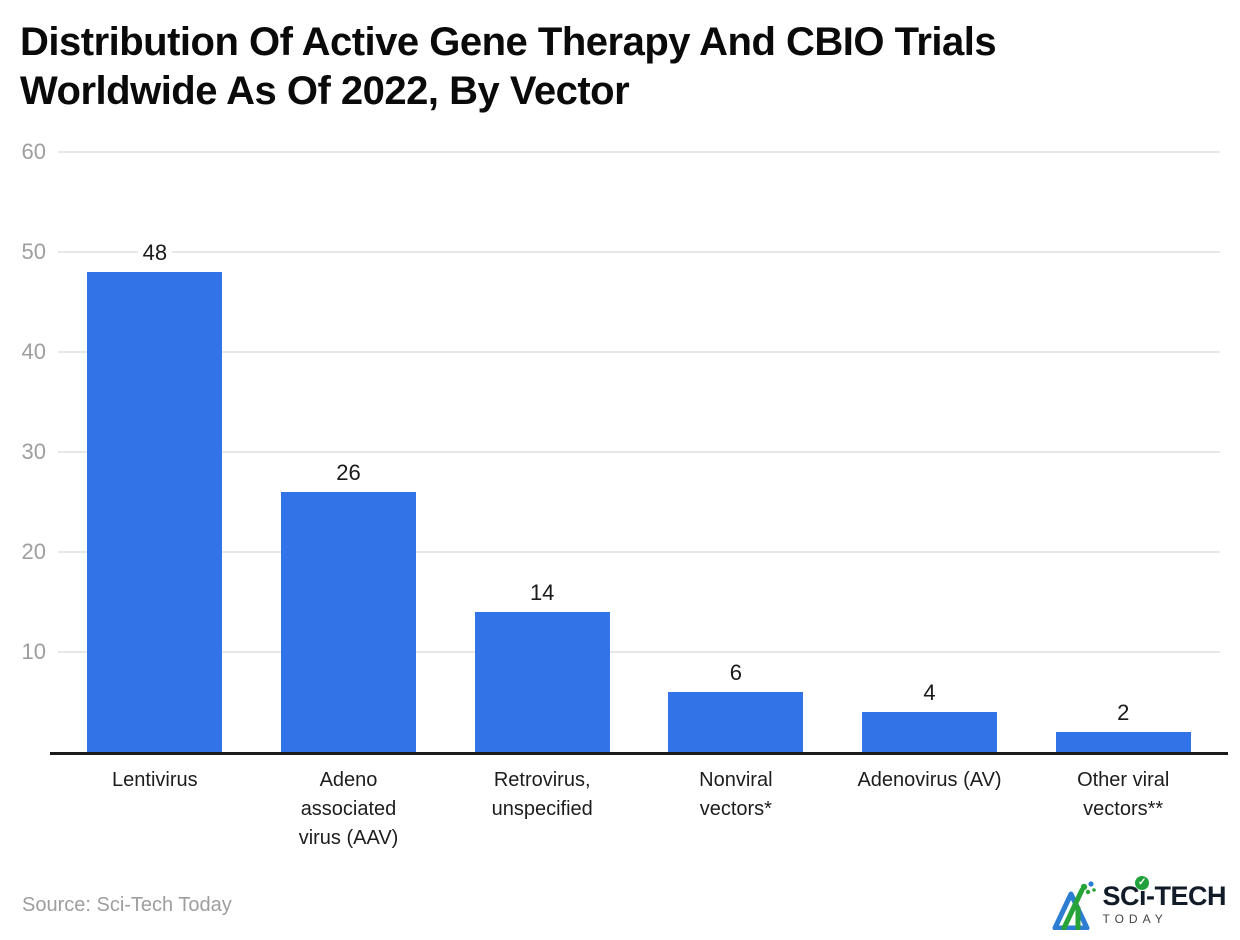  I want to click on bar-band-1: 26, so click(349, 452).